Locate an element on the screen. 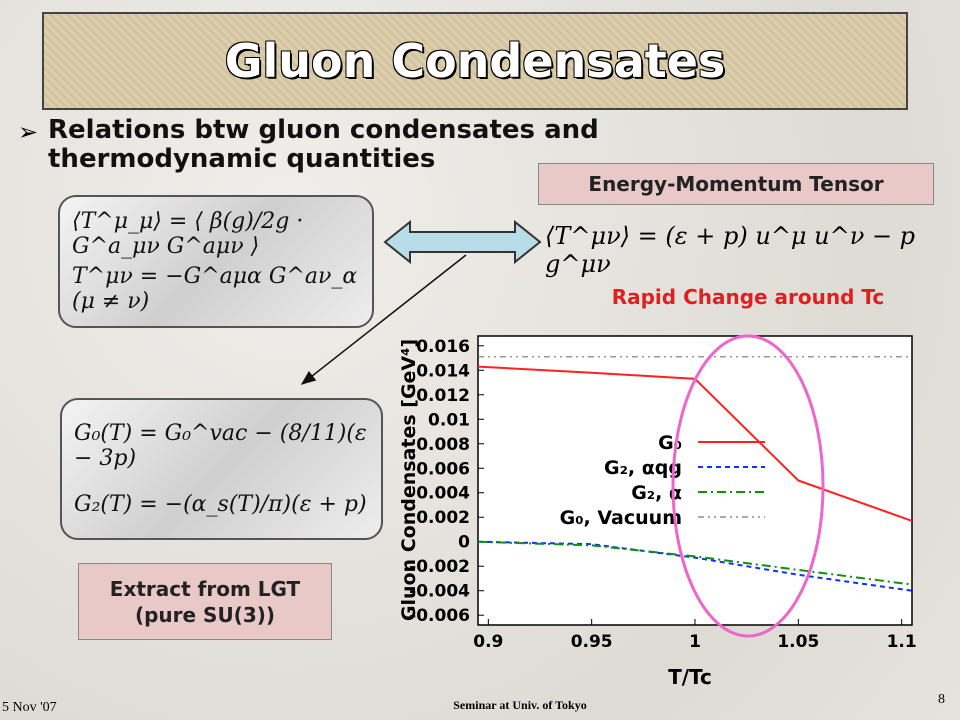  y-tick-label: -0.002 is located at coordinates (439, 567).